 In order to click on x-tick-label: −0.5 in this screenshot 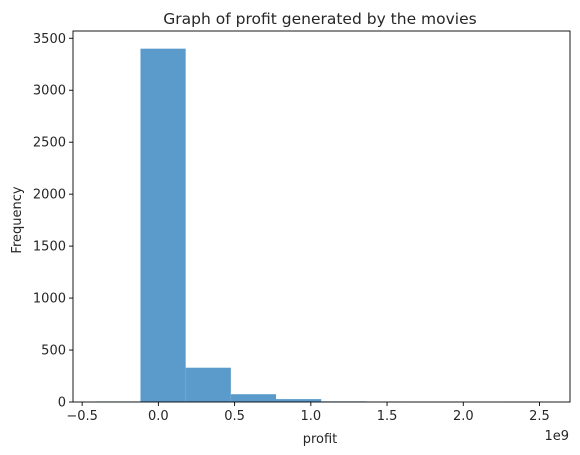, I will do `click(82, 416)`.